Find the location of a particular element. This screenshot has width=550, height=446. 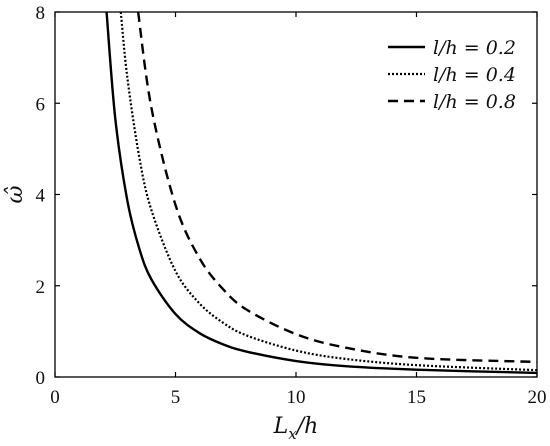

legend: l/h = 0.2 l/h = 0.4 l/h = 0.8 is located at coordinates (452, 75).